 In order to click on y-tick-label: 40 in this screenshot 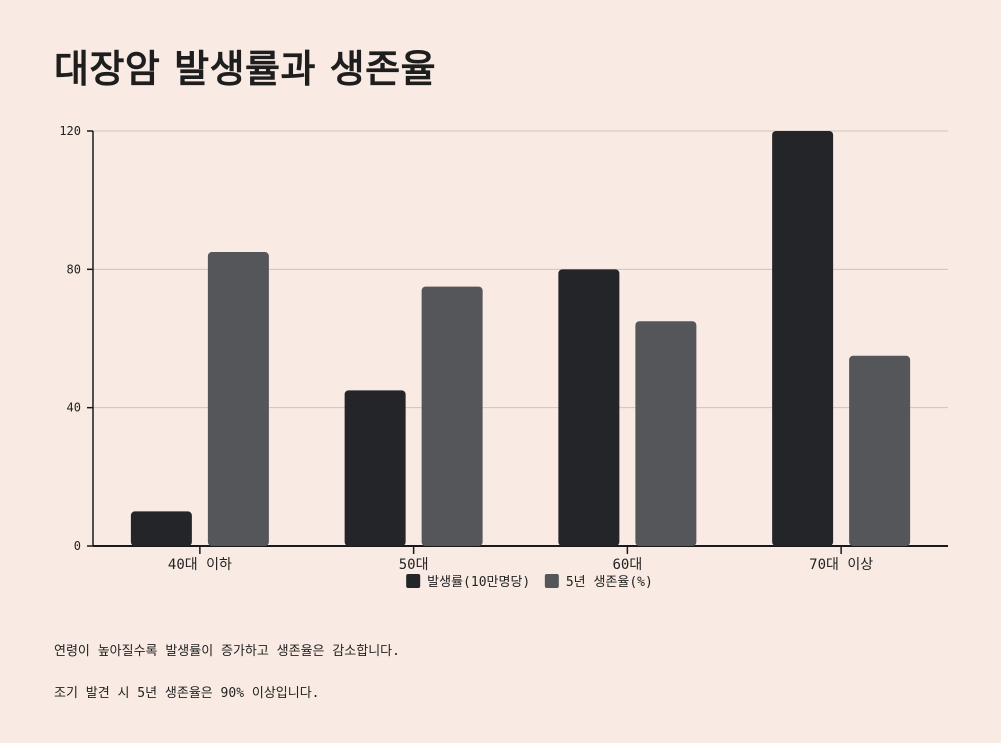, I will do `click(74, 408)`.